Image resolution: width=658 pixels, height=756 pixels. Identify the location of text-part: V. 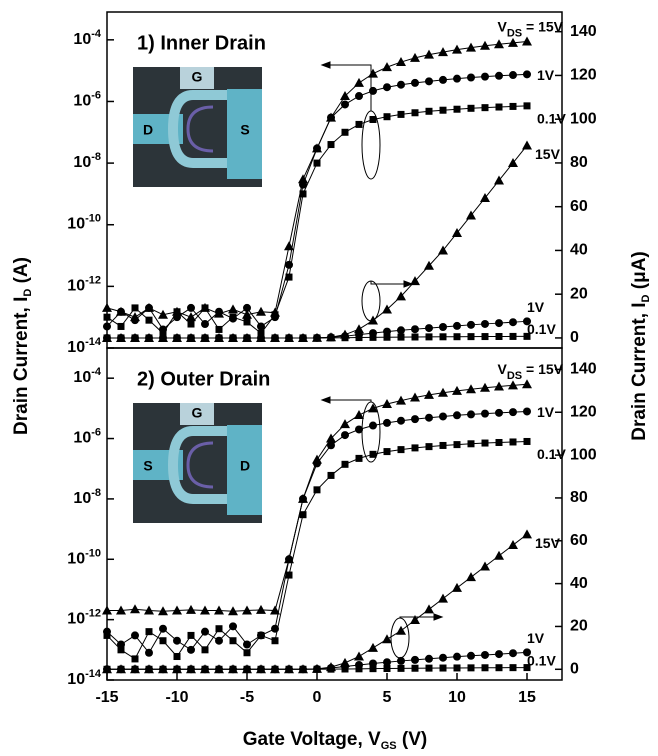
(503, 369).